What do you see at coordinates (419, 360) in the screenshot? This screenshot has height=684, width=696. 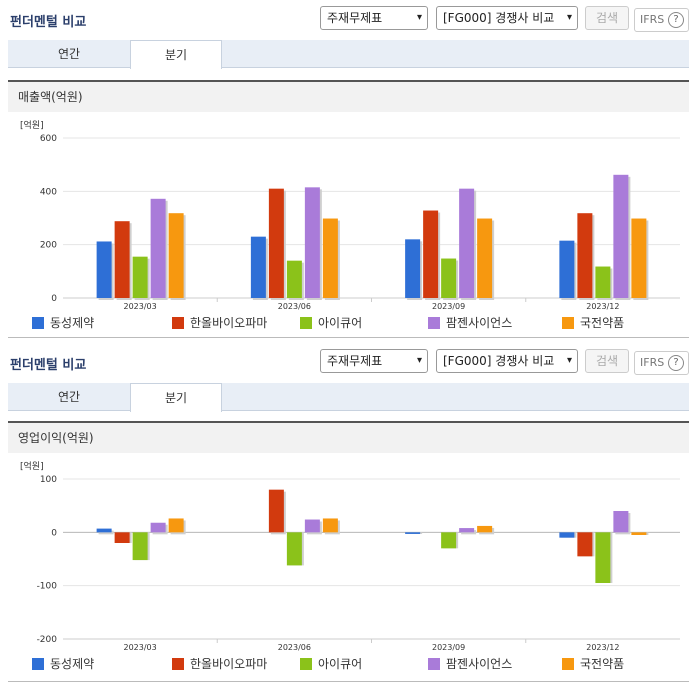 I see `chevron-down-icon: ▾` at bounding box center [419, 360].